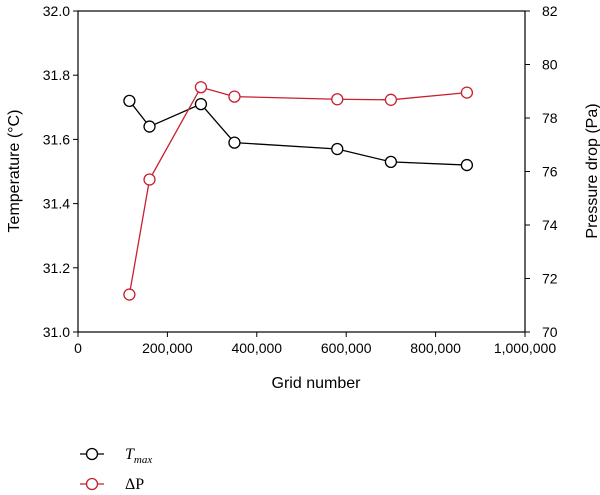 This screenshot has height=495, width=600. What do you see at coordinates (56, 11) in the screenshot?
I see `left-y-tick-label: 32.0` at bounding box center [56, 11].